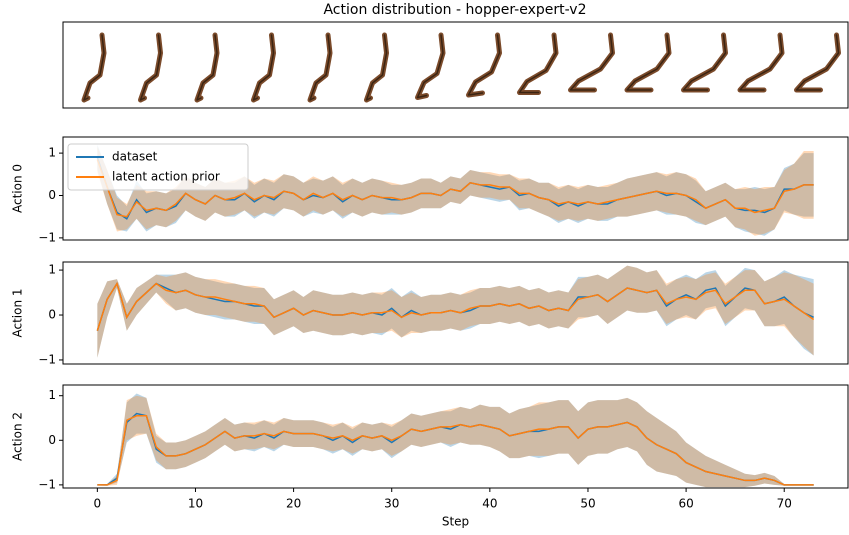 This screenshot has height=535, width=849. Describe the element at coordinates (587, 504) in the screenshot. I see `x-tick-label: 50` at that location.